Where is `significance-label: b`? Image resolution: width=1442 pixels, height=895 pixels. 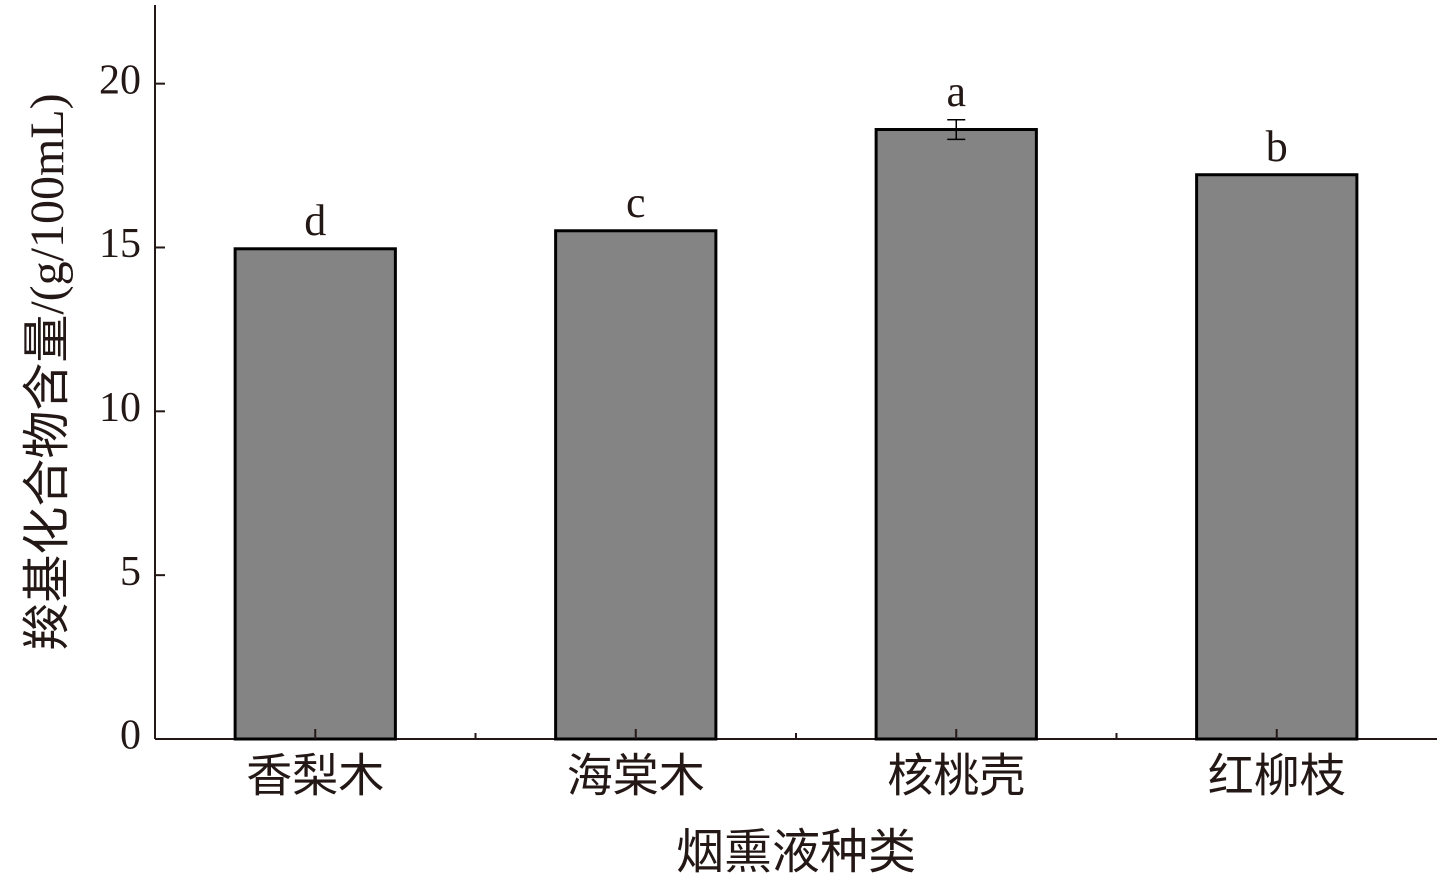
significance-label: b is located at coordinates (1277, 146).